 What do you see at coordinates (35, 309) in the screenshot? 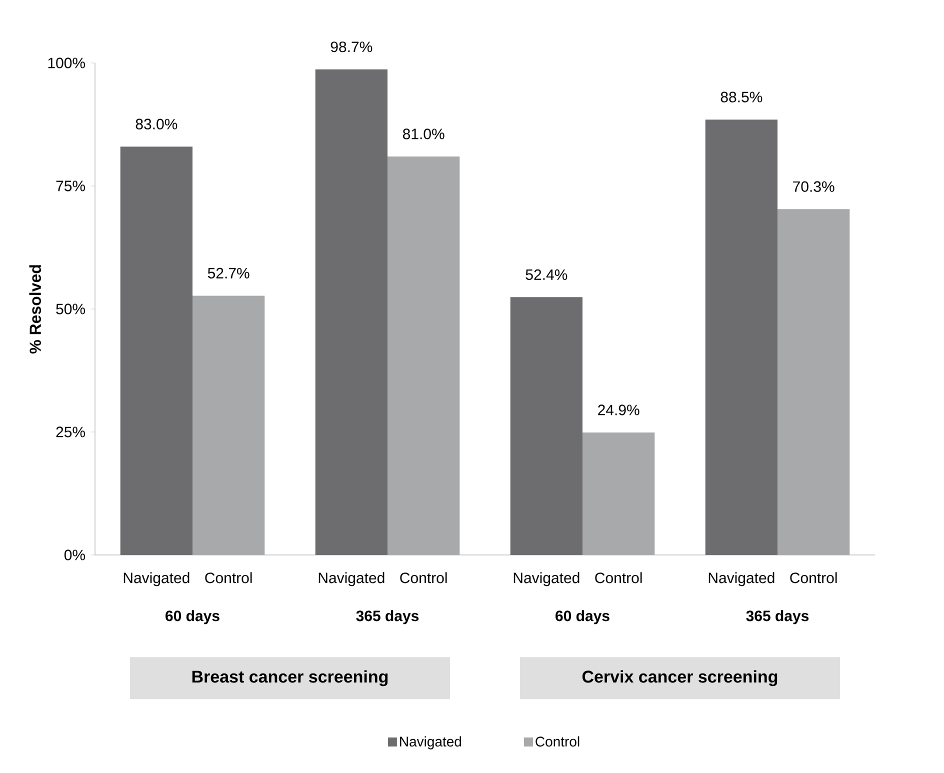
I see `y-axis-title: % Resolved` at bounding box center [35, 309].